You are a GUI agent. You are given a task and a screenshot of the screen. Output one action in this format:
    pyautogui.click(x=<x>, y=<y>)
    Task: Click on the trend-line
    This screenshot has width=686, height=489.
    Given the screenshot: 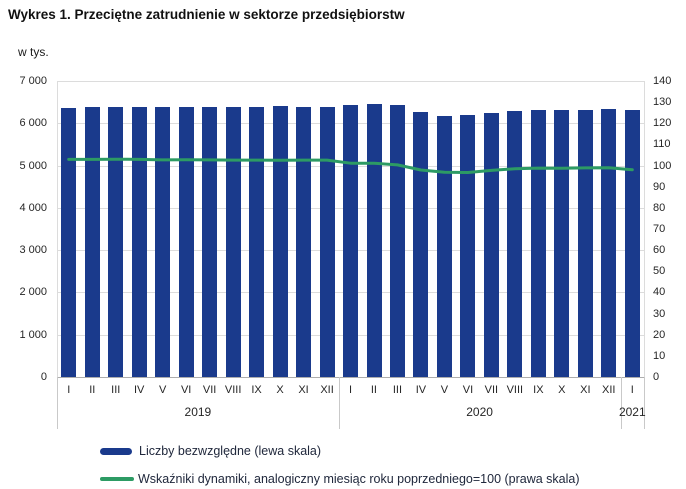 What is the action you would take?
    pyautogui.click(x=350, y=165)
    